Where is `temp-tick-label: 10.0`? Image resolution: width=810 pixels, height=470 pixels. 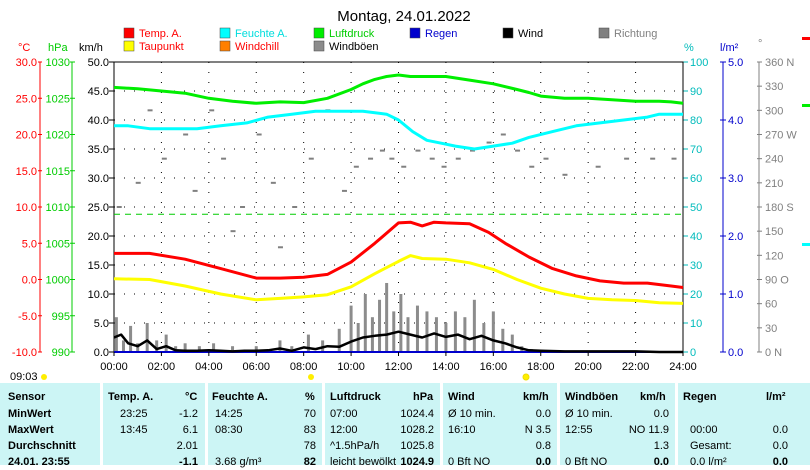 temp-tick-label: 10.0 is located at coordinates (26, 208).